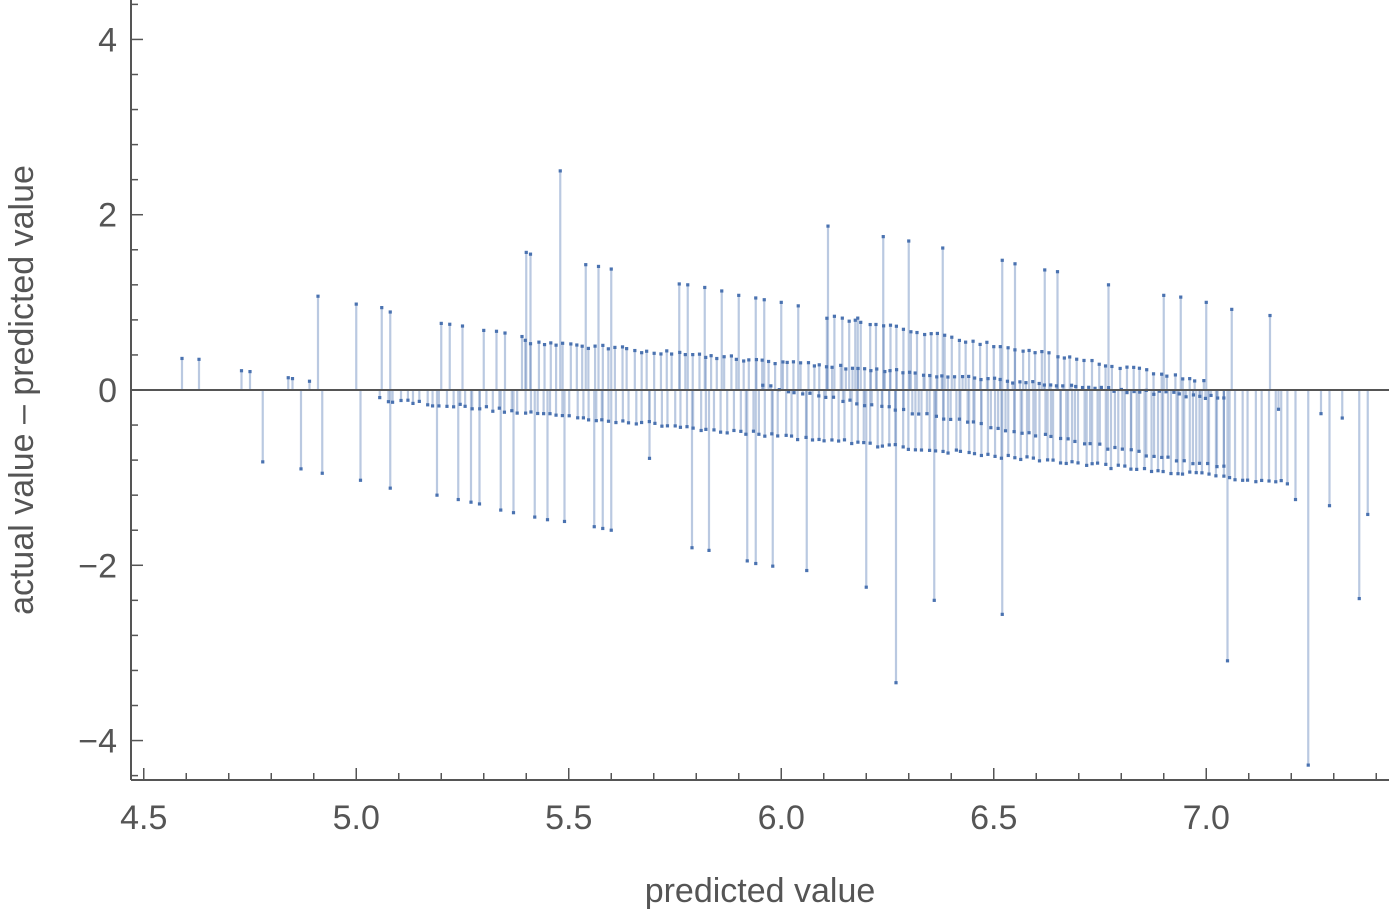 This screenshot has width=1400, height=911. What do you see at coordinates (143, 818) in the screenshot?
I see `x-tick-label: 4.5` at bounding box center [143, 818].